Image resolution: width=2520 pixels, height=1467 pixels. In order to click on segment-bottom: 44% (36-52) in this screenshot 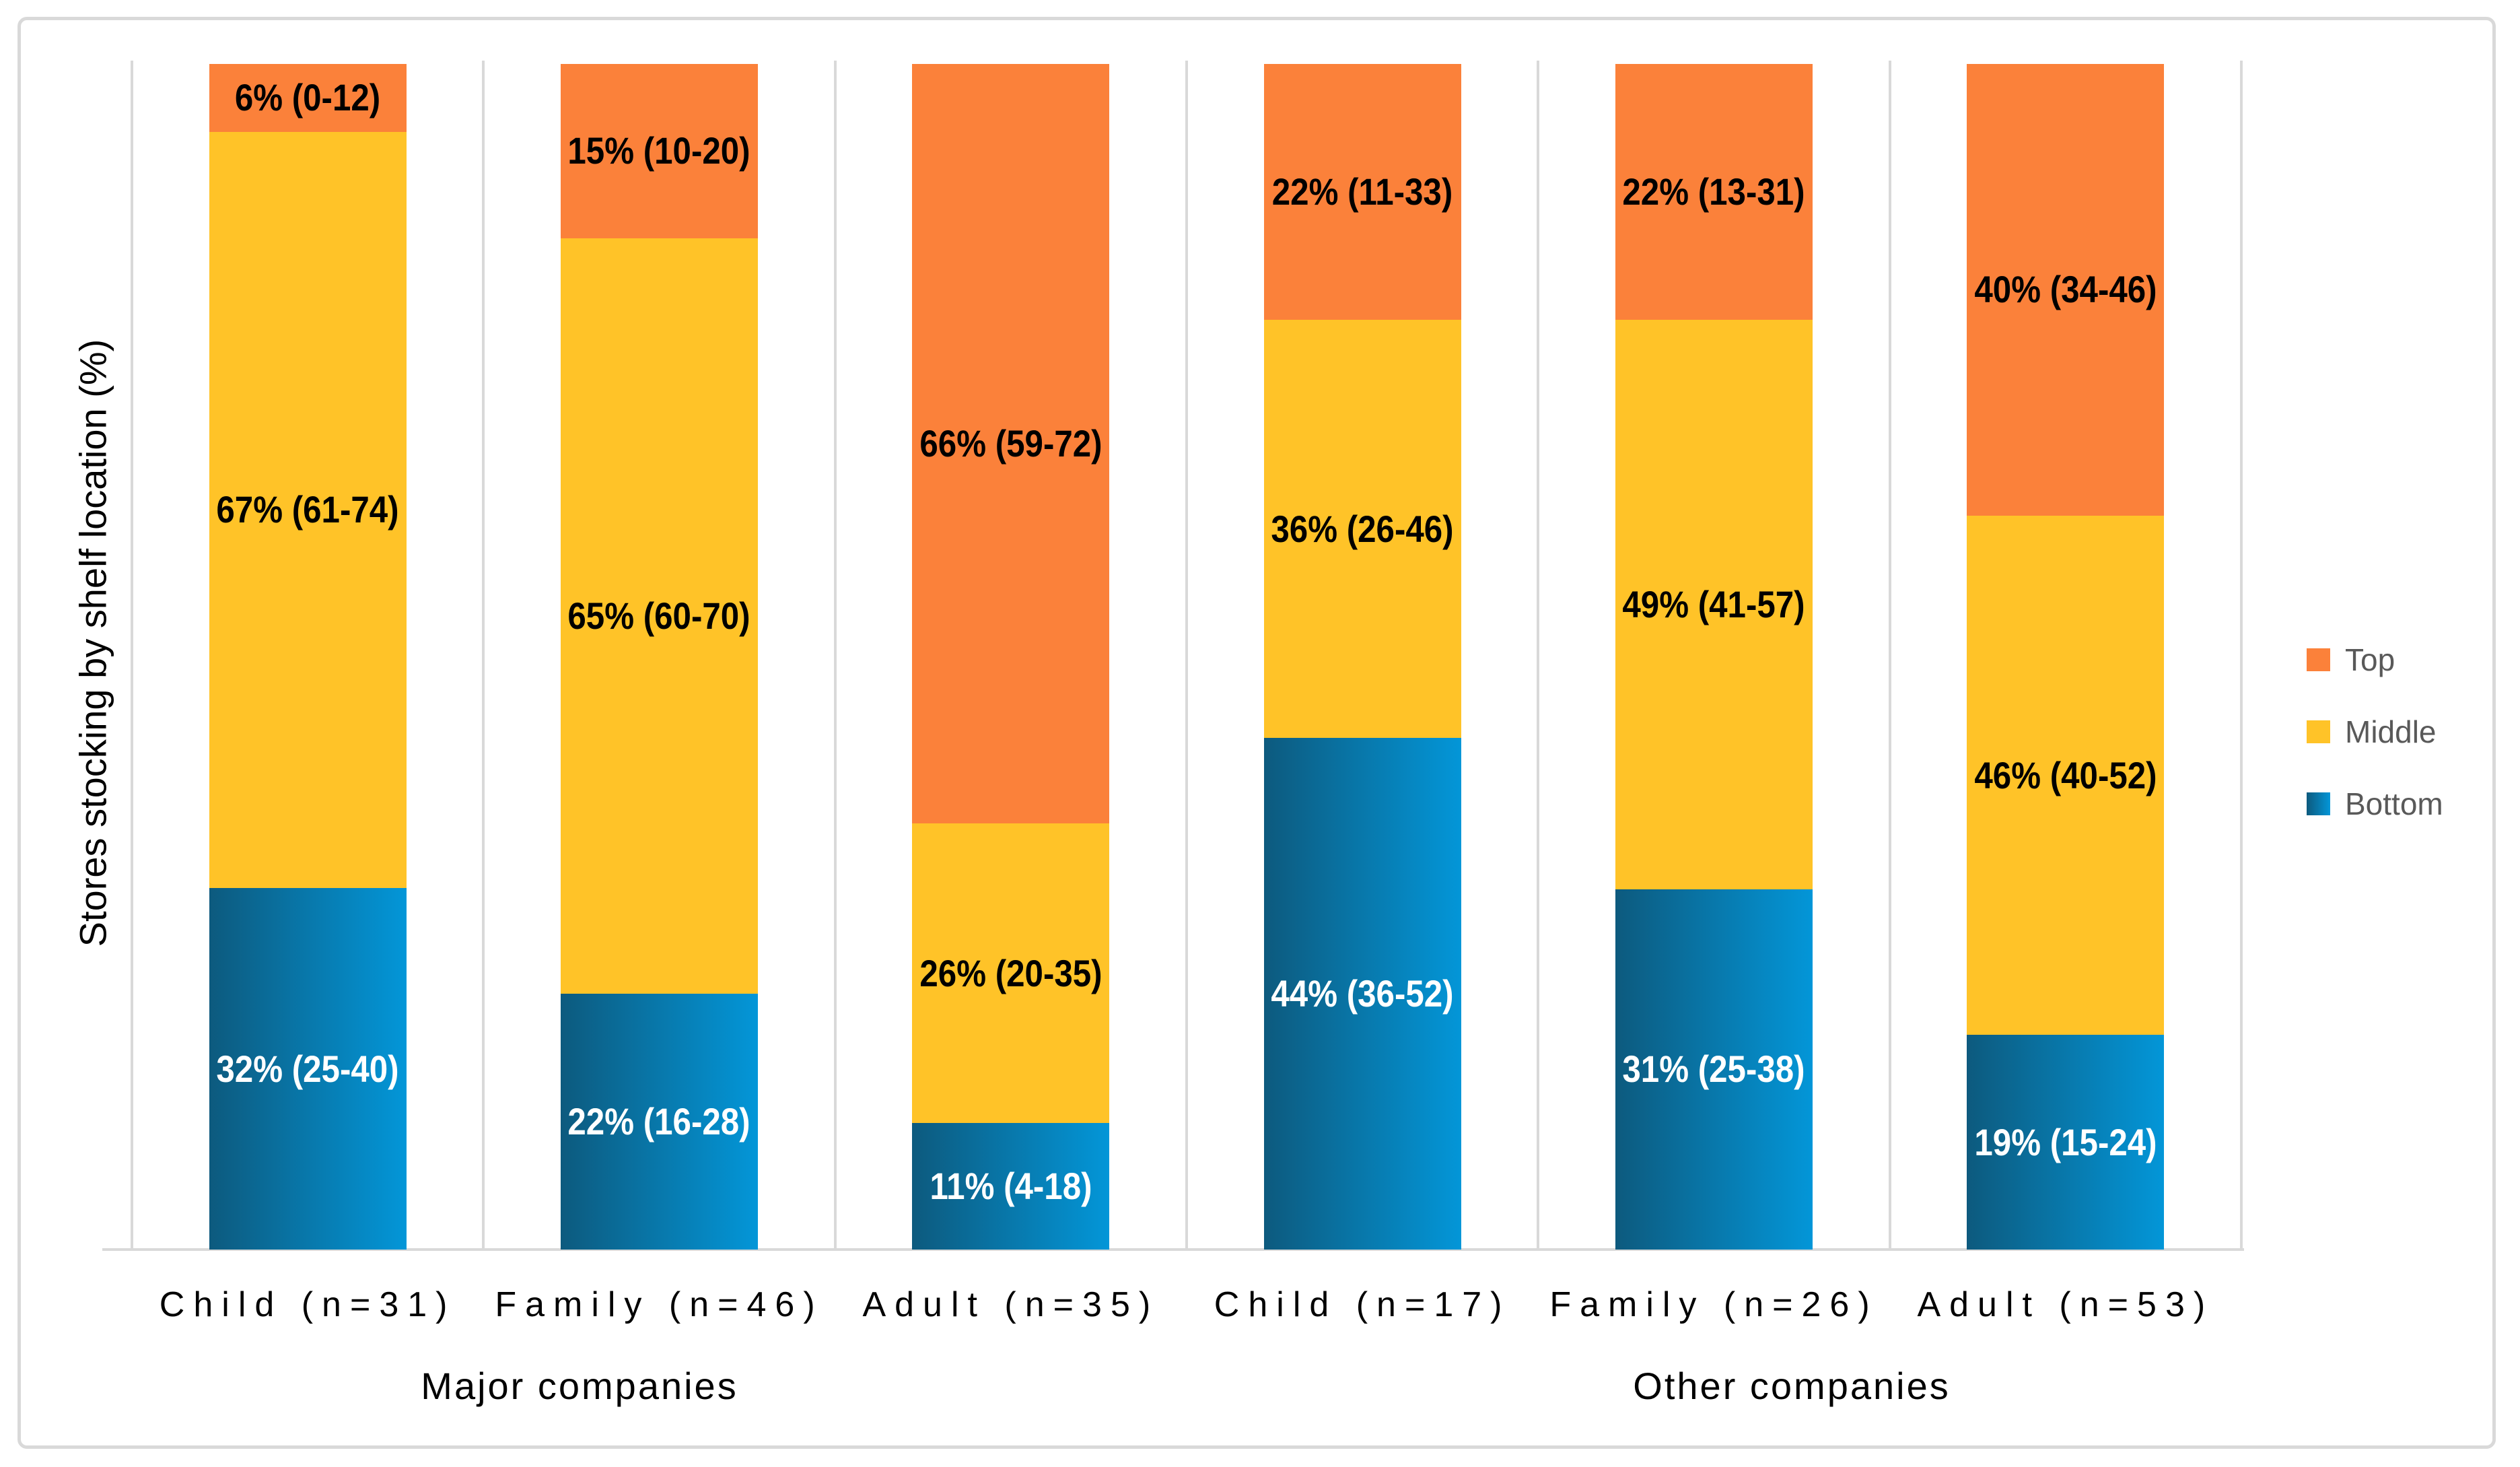, I will do `click(1362, 994)`.